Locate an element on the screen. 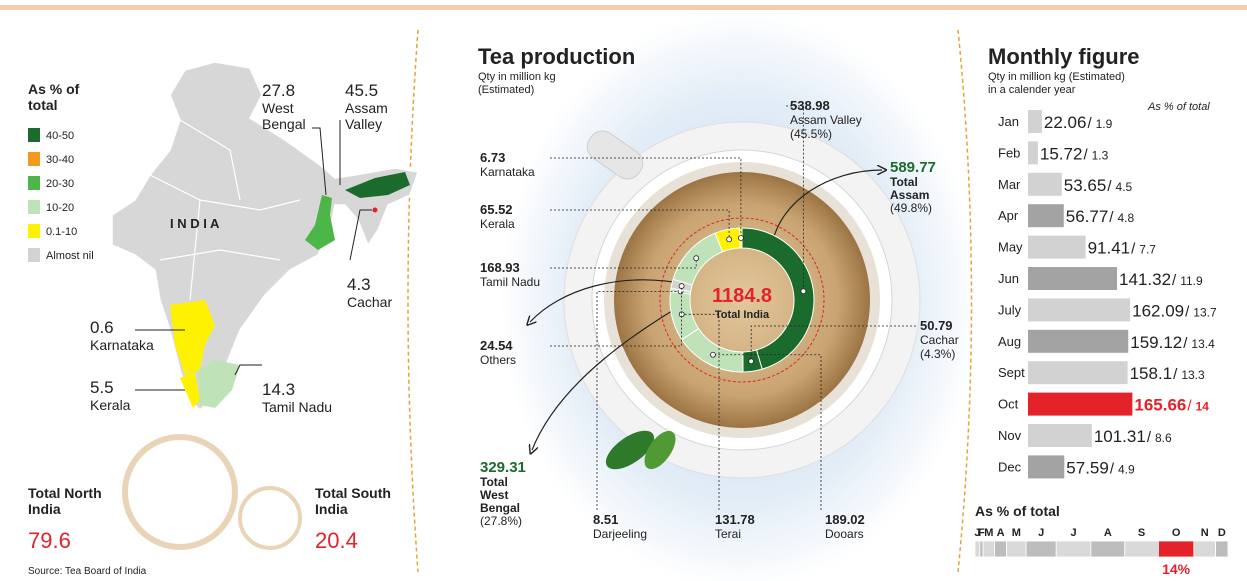 Image resolution: width=1247 pixels, height=581 pixels. month-label: May is located at coordinates (1010, 247).